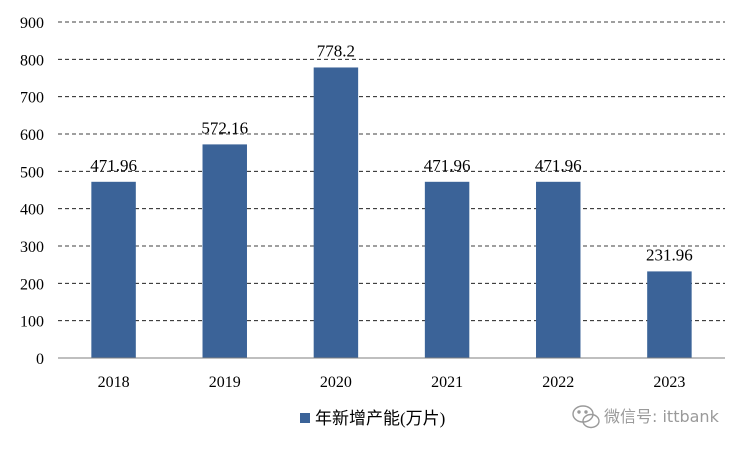 The width and height of the screenshot is (750, 455). Describe the element at coordinates (336, 50) in the screenshot. I see `data-label: 778.2` at that location.